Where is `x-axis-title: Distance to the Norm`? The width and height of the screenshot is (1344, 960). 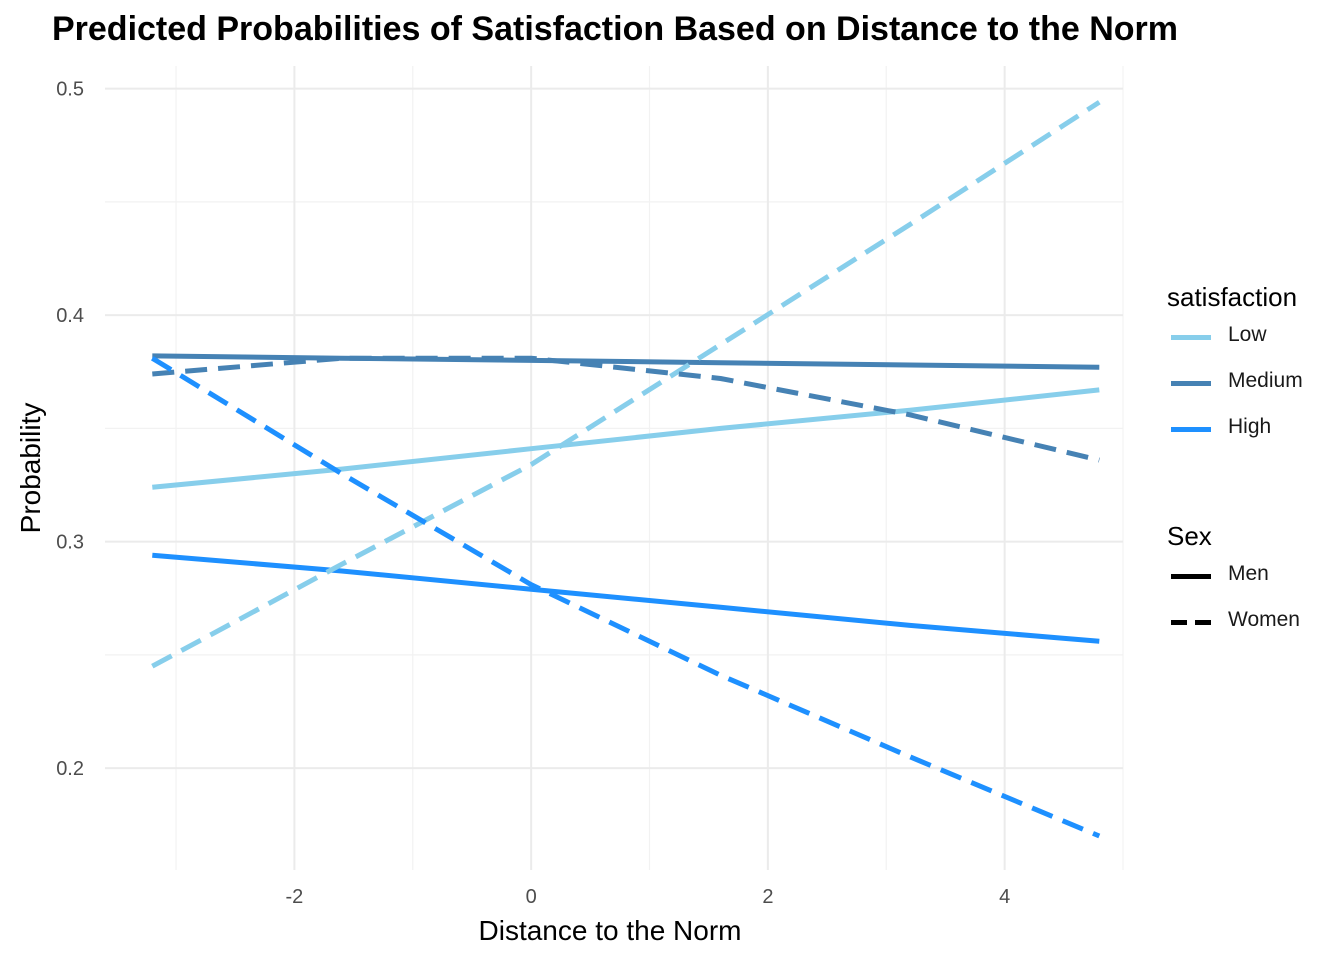
x-axis-title: Distance to the Norm is located at coordinates (610, 930).